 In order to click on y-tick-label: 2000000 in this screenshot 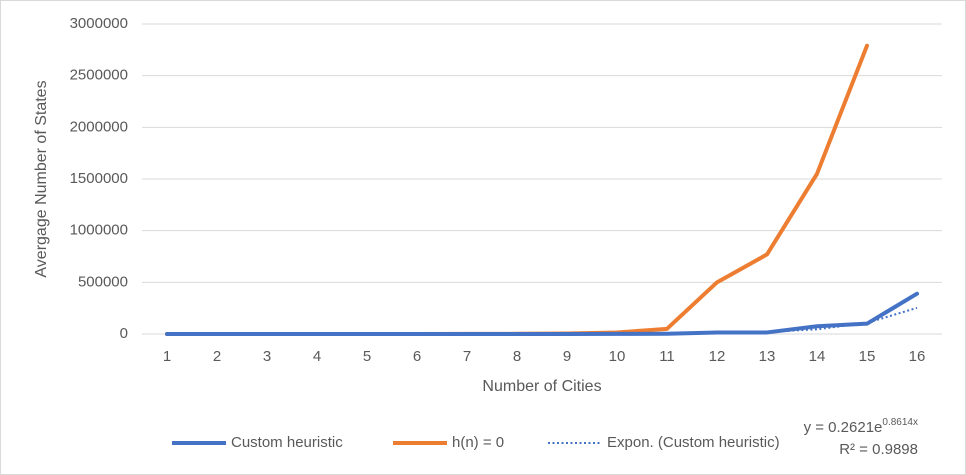, I will do `click(99, 126)`.